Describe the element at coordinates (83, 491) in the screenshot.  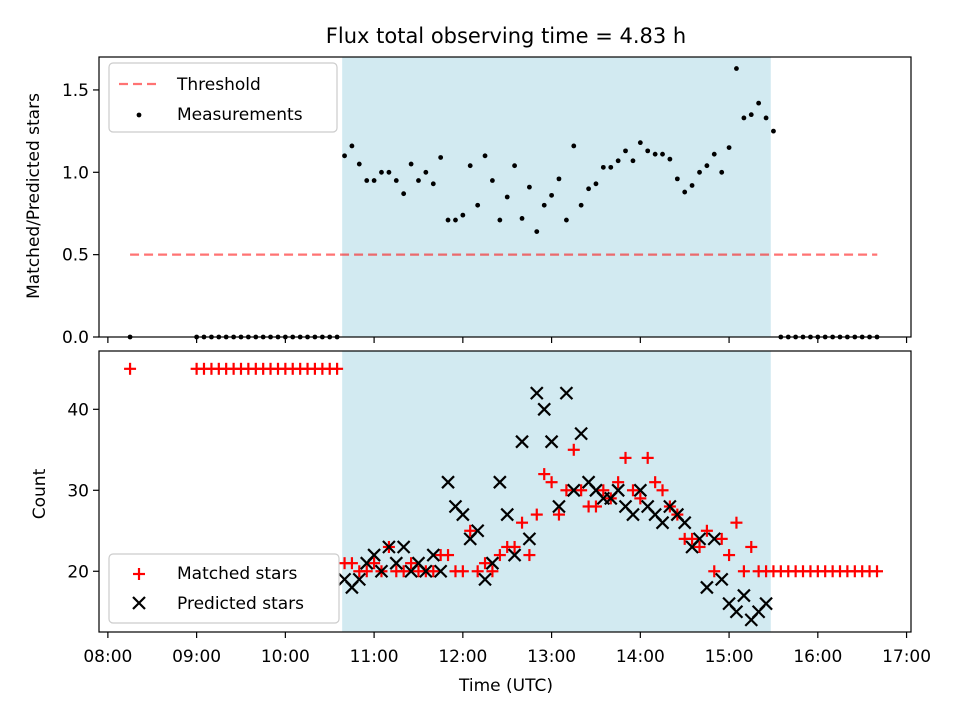
I see `bottom-y-axis: 20 30 40` at that location.